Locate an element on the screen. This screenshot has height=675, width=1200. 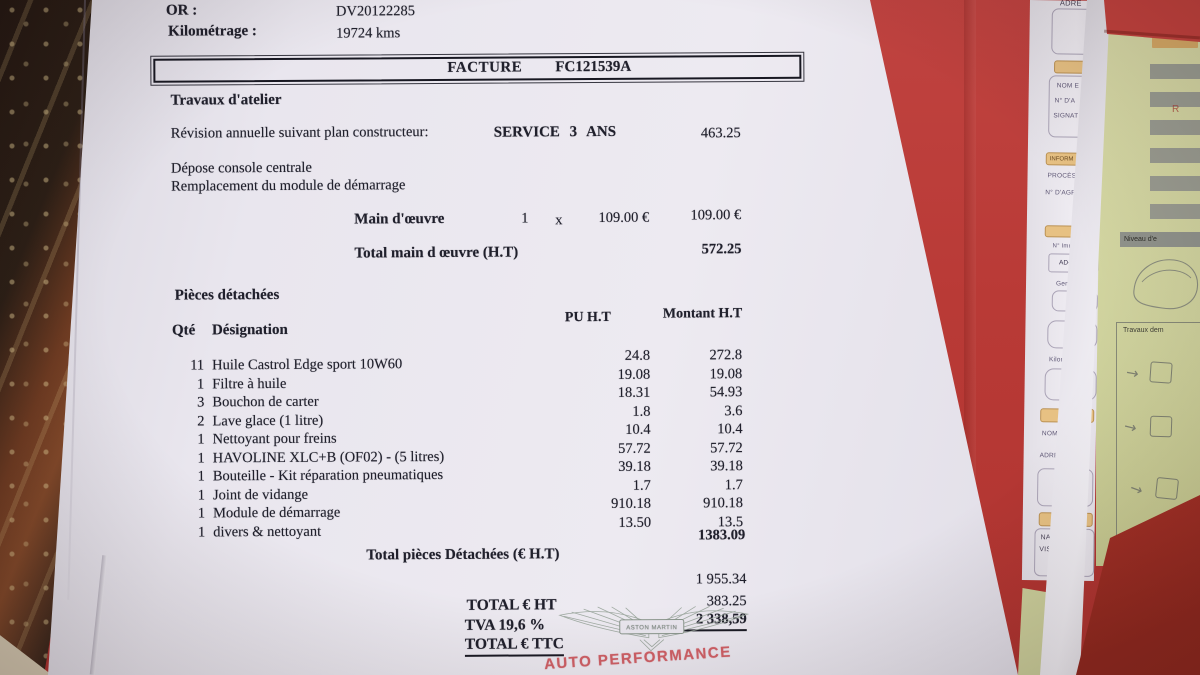
labor-qty: 1 is located at coordinates (525, 218).